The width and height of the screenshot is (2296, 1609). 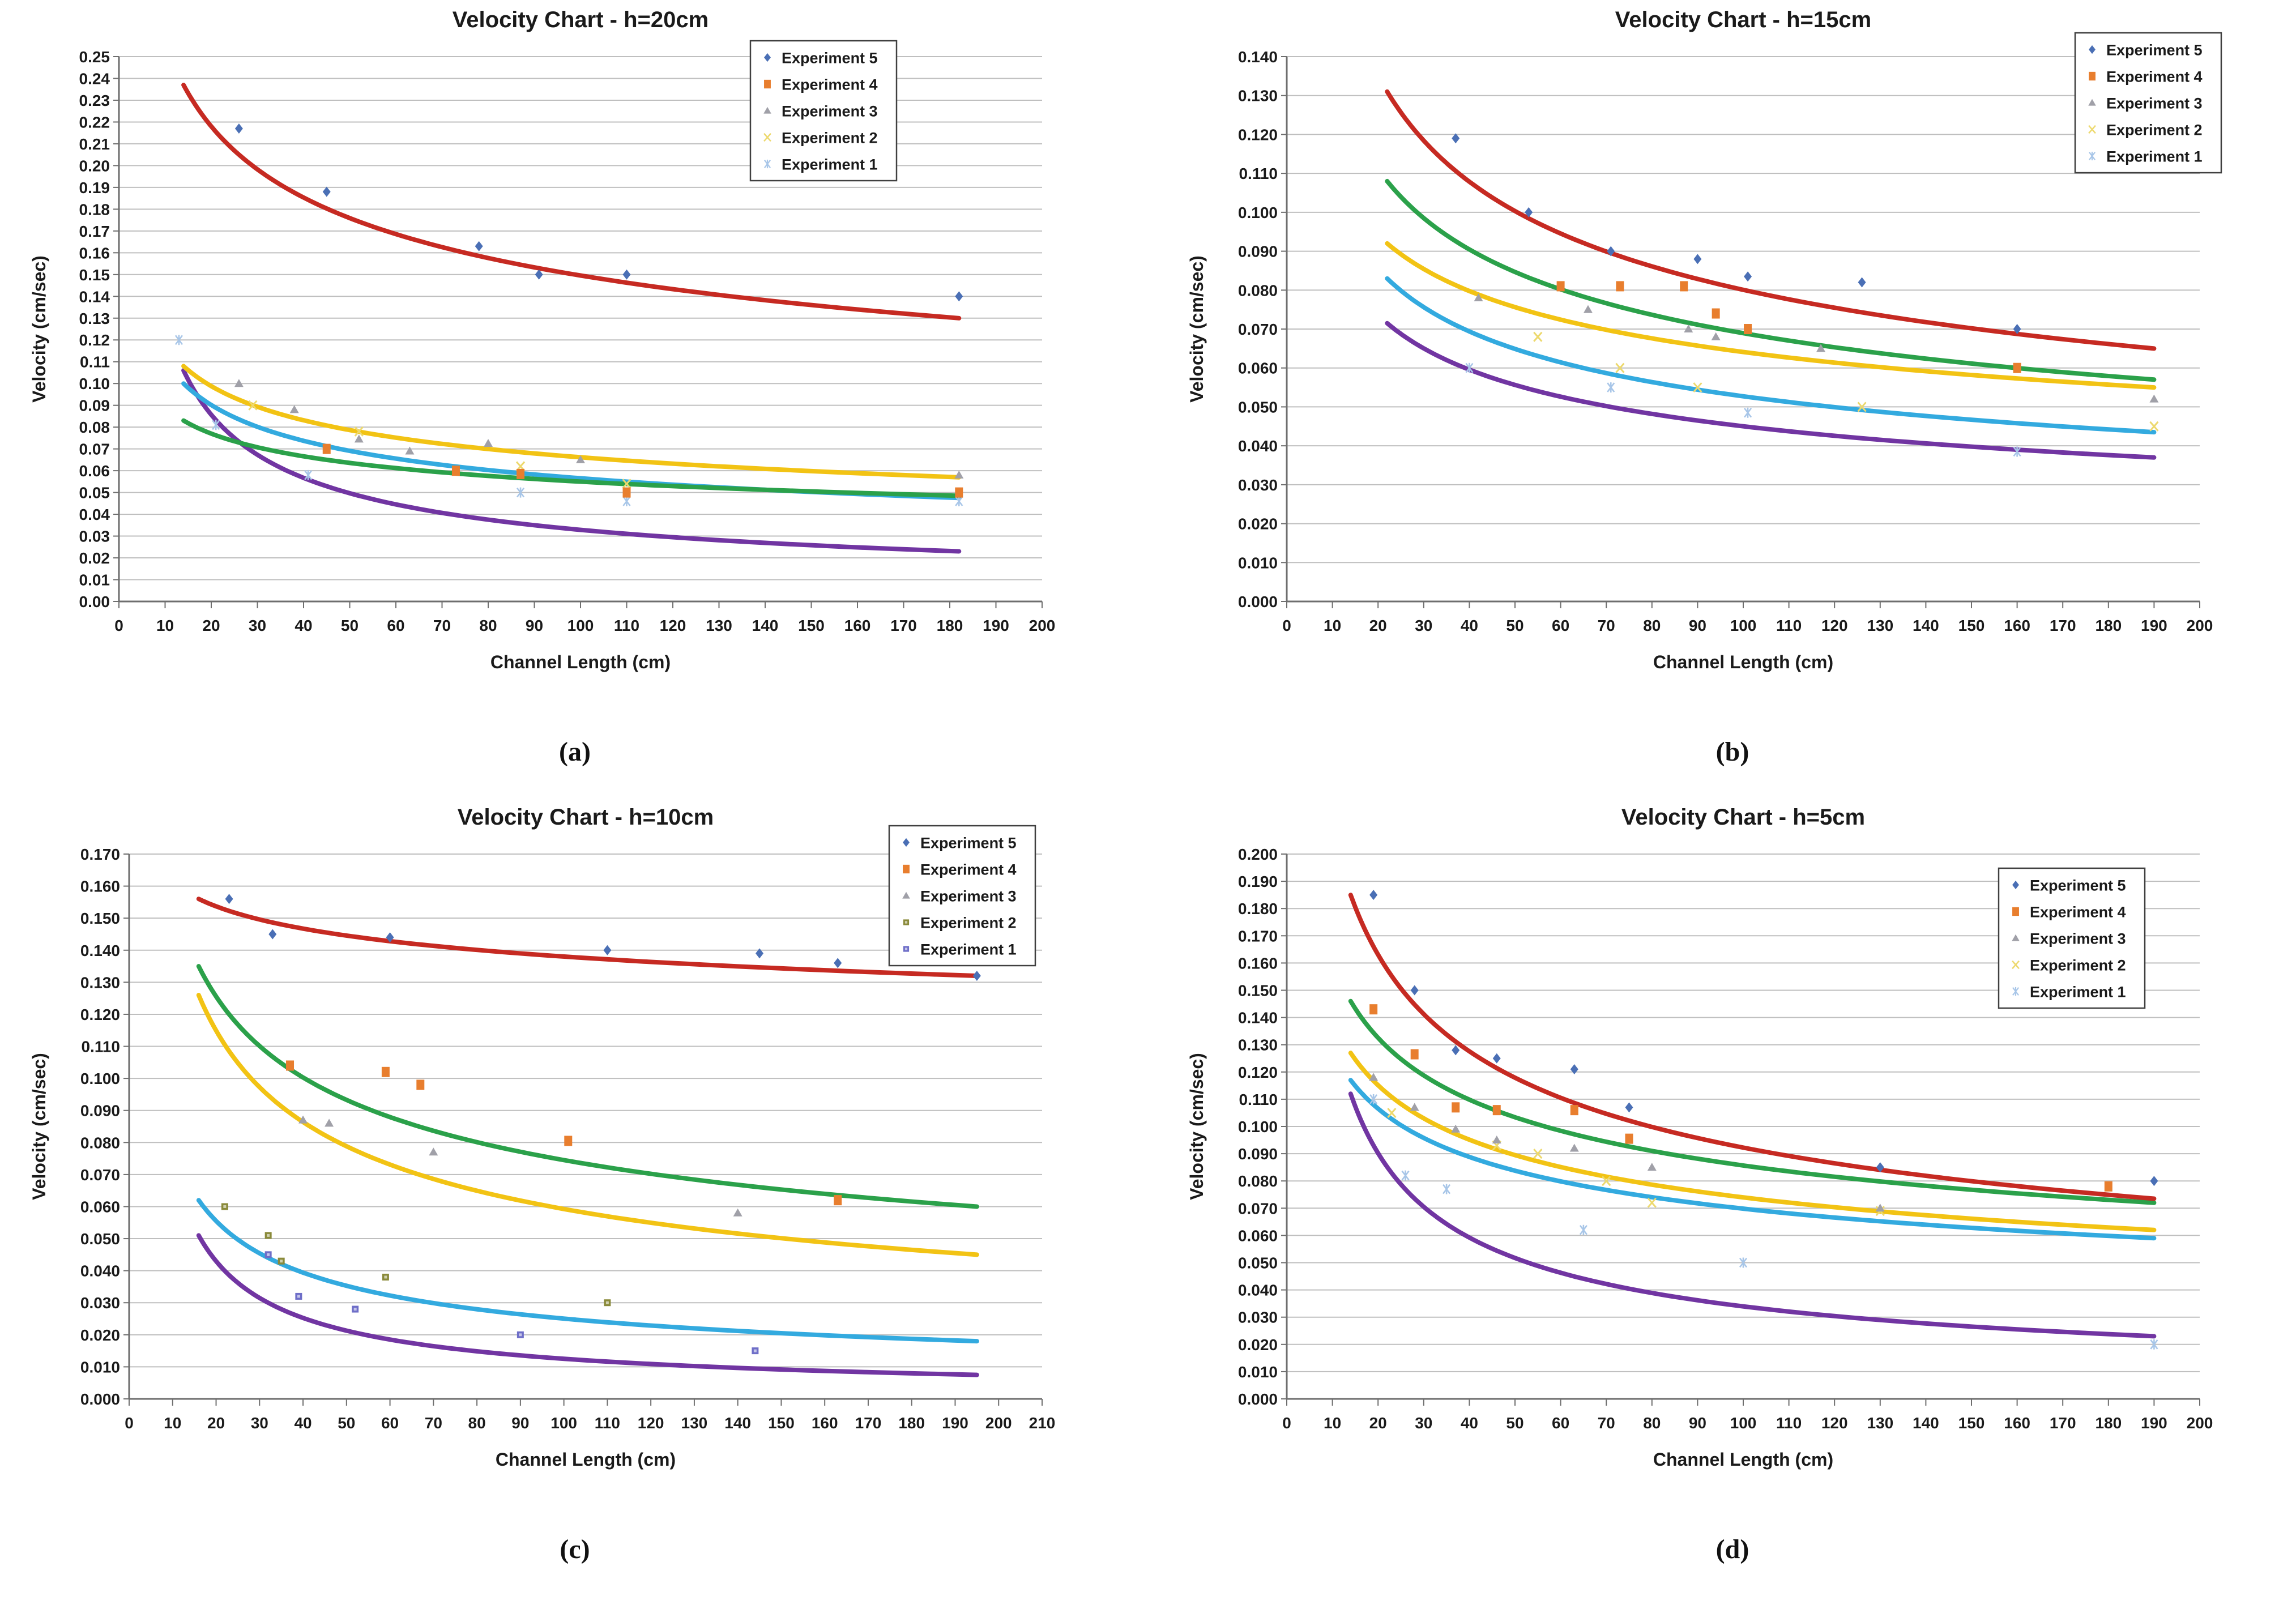 I want to click on y-tick-label: 0.160, so click(x=1258, y=963).